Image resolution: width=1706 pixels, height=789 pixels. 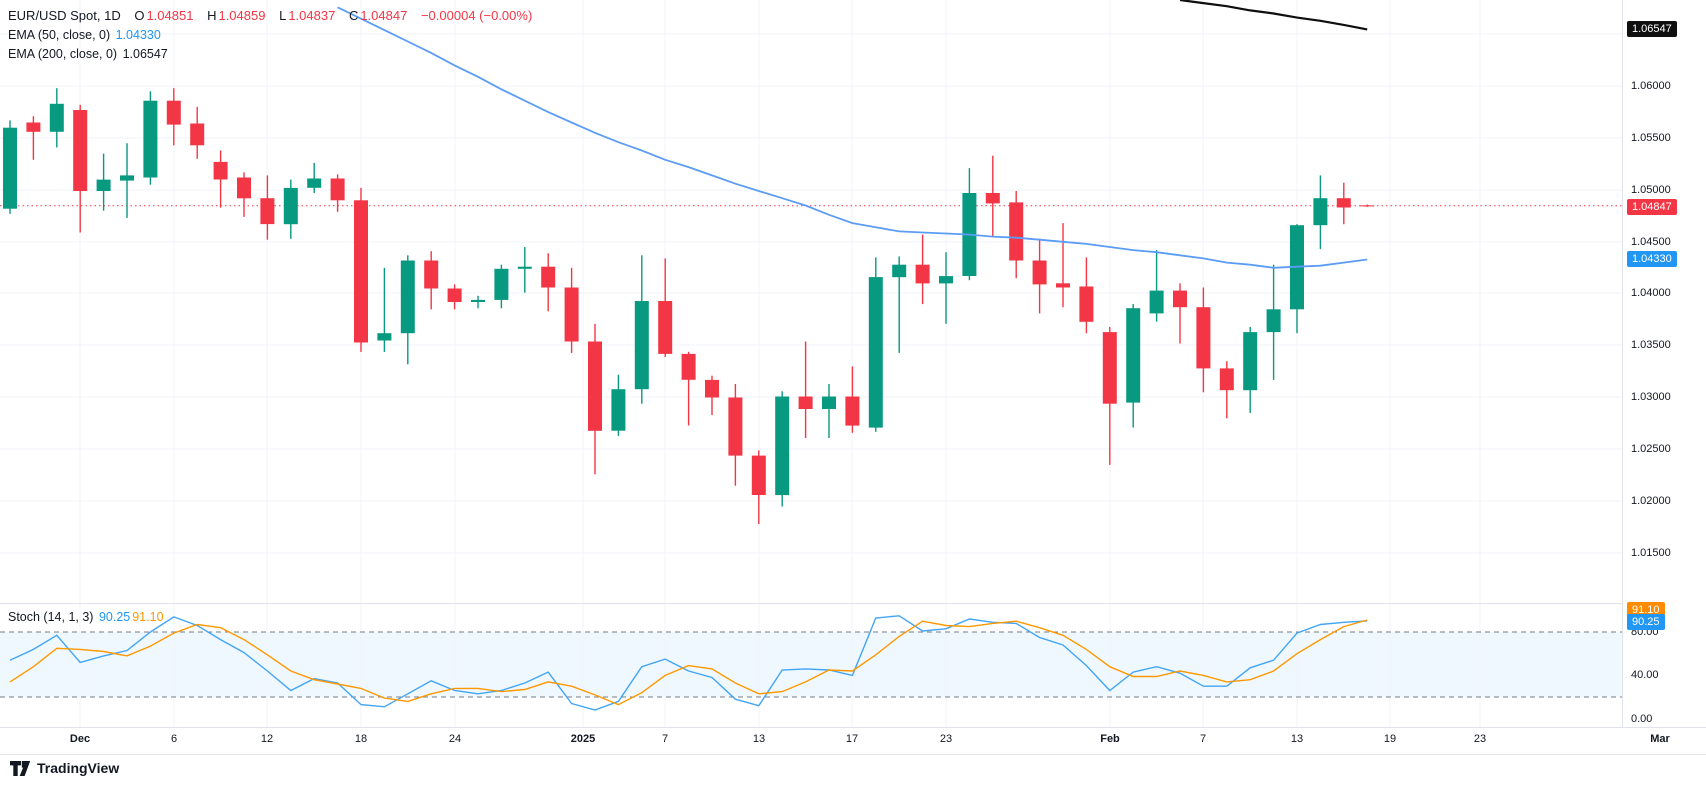 I want to click on stoch-label: Stoch (14, 1, 3), so click(x=51, y=617).